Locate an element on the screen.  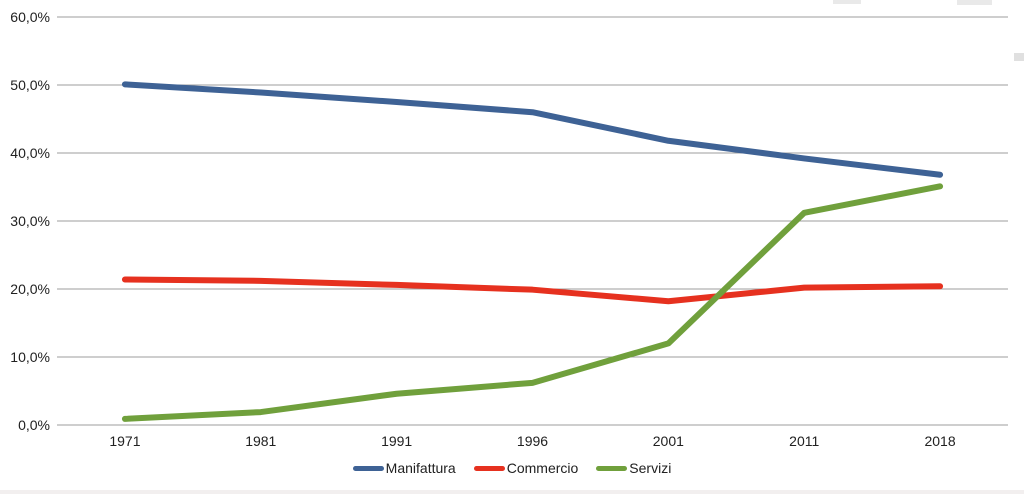
y-axis-label: 10,0% is located at coordinates (30, 357).